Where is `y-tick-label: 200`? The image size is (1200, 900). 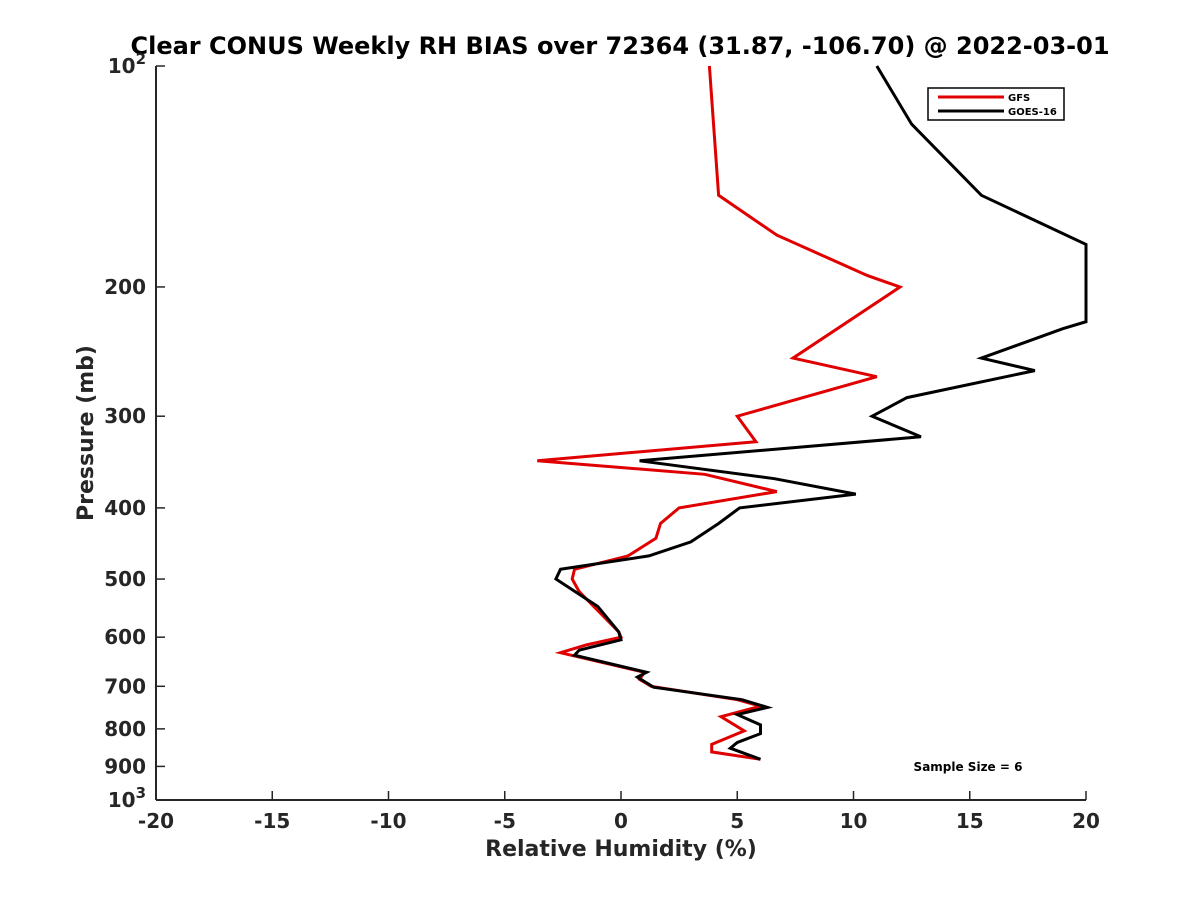 y-tick-label: 200 is located at coordinates (125, 287).